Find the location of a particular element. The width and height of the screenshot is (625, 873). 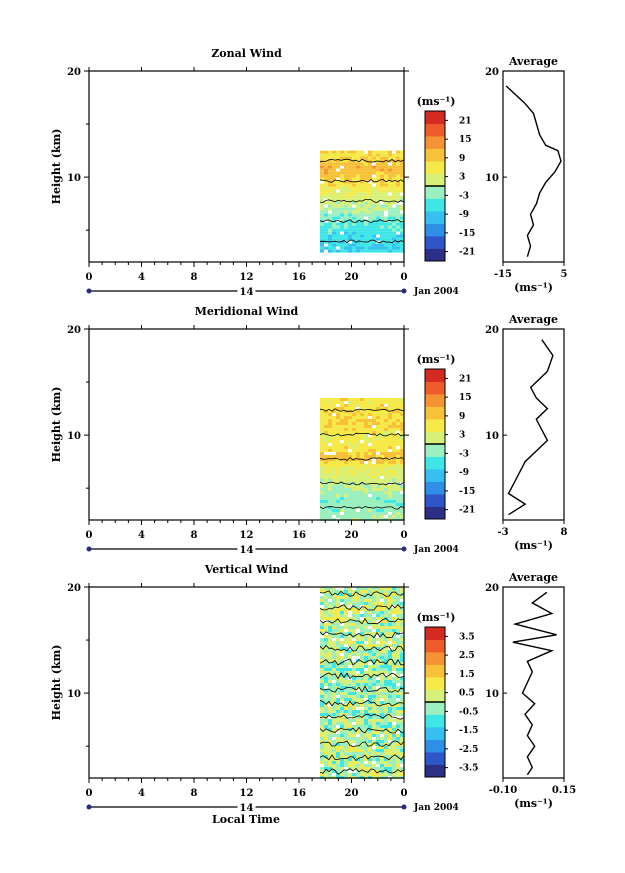

y-axis-label: Height (km) is located at coordinates (56, 425).